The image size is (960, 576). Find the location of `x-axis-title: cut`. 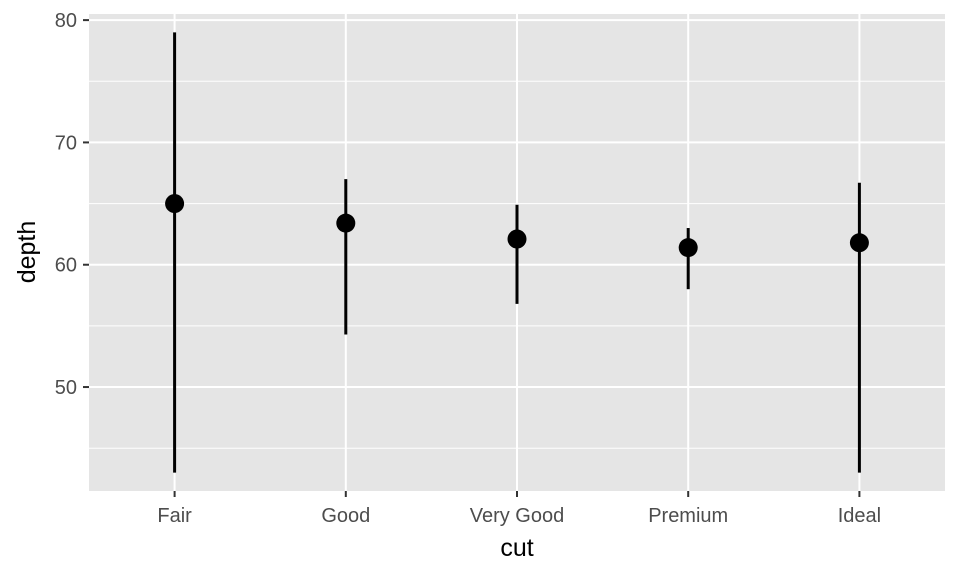

x-axis-title: cut is located at coordinates (516, 548).